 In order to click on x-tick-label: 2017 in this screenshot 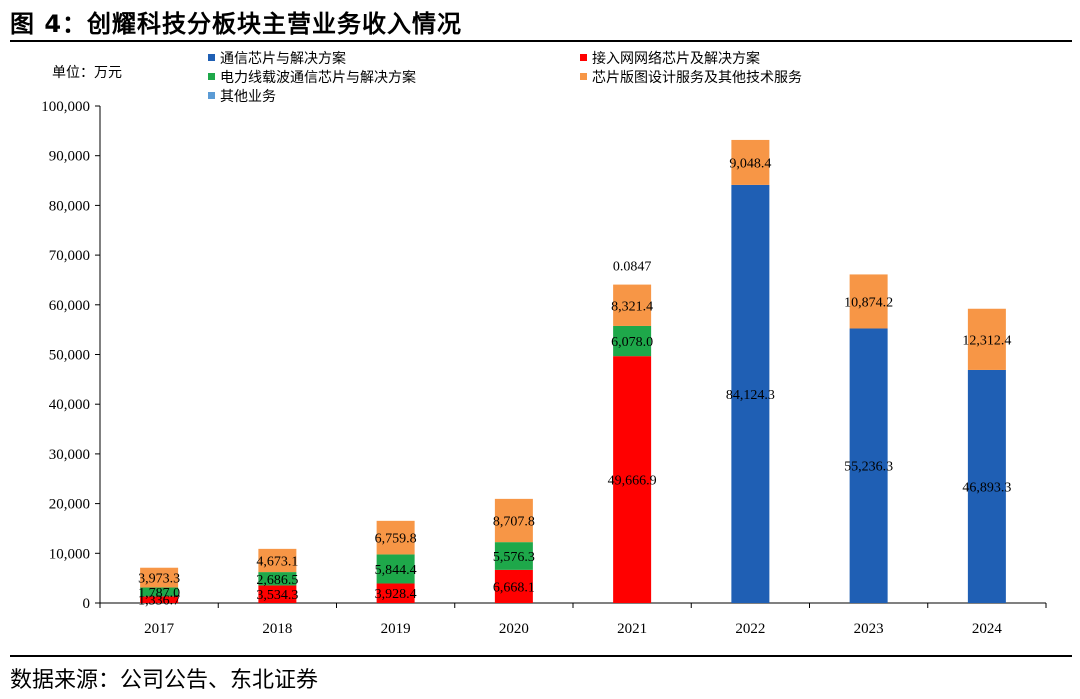, I will do `click(159, 629)`.